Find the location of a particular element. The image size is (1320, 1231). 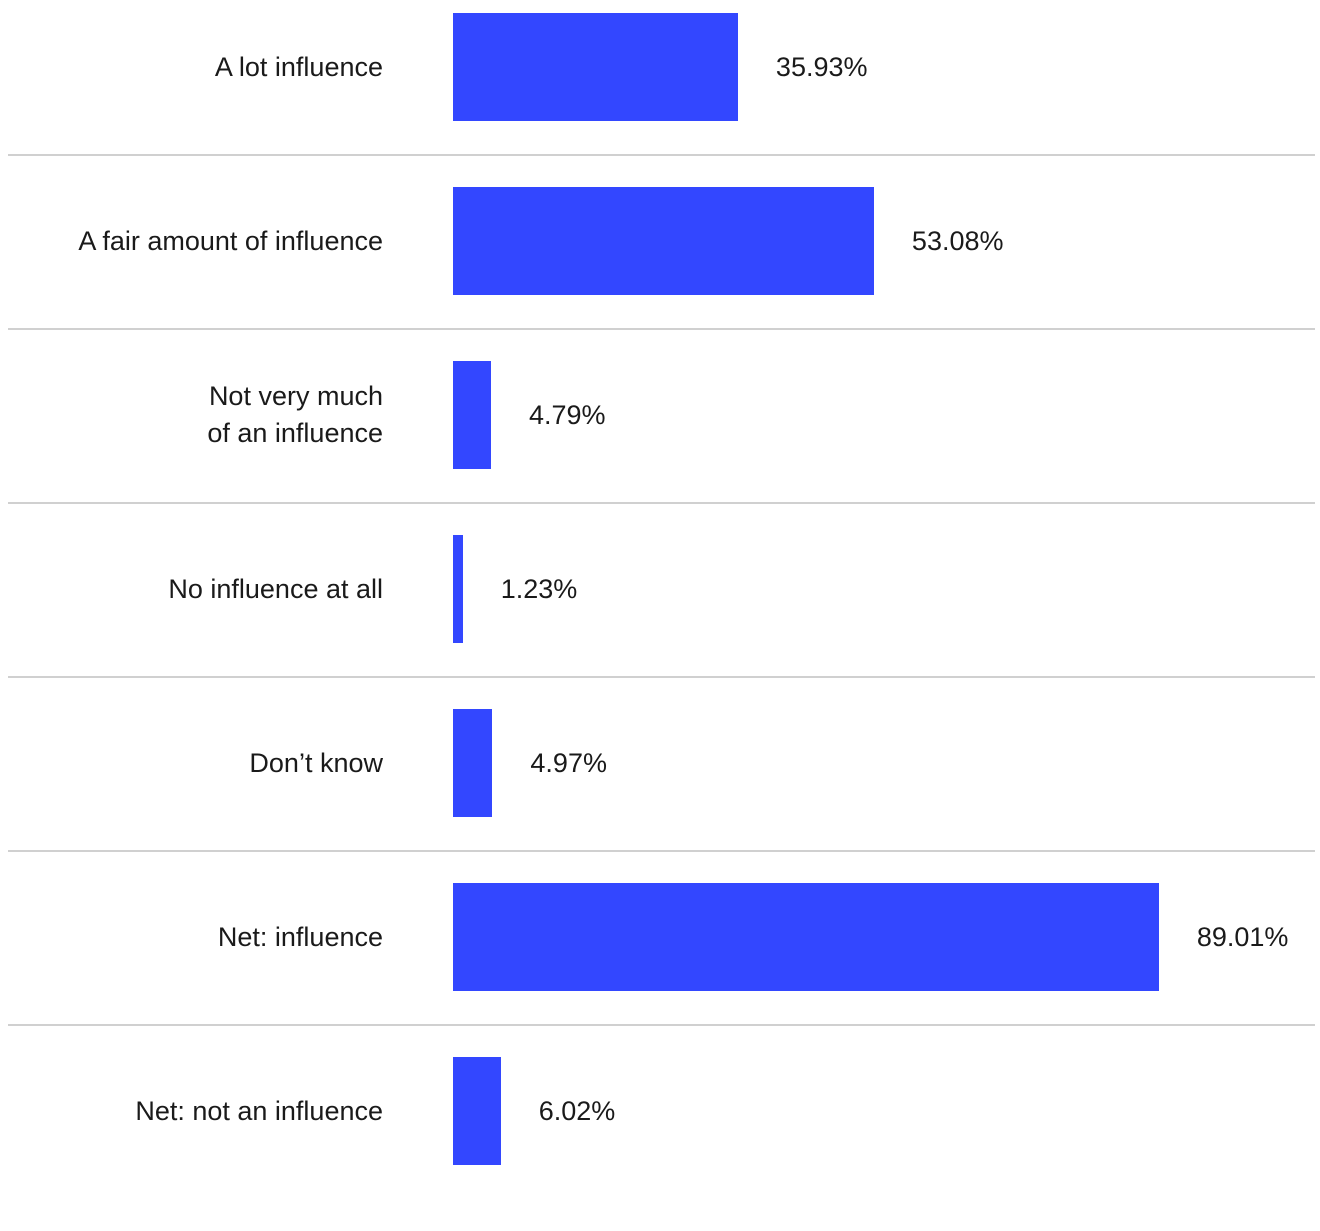

bar-row: Net: influence 89.01% is located at coordinates (660, 970).